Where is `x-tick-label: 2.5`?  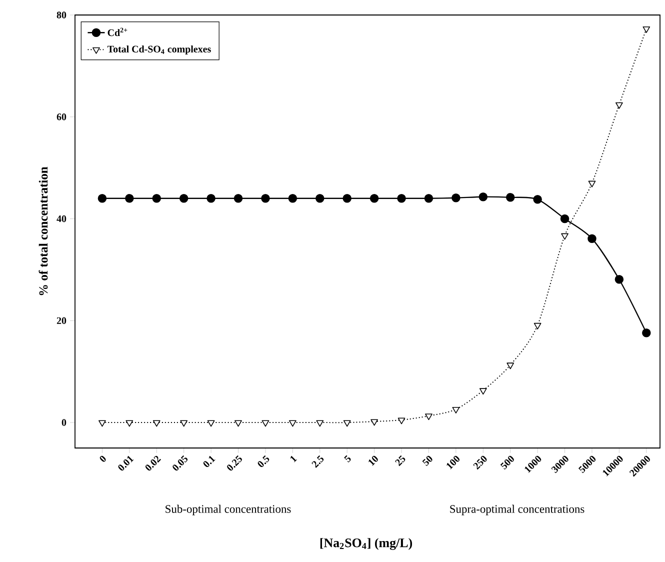 x-tick-label: 2.5 is located at coordinates (318, 461).